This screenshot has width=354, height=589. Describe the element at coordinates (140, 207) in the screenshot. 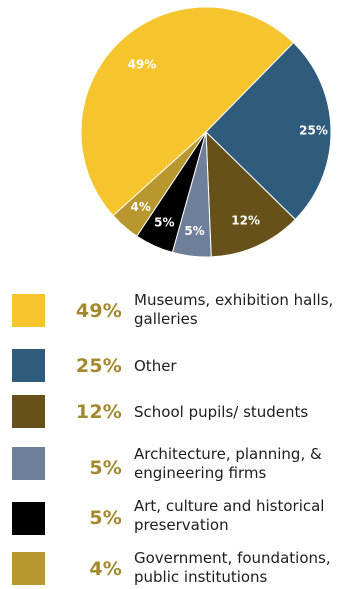

I see `slice-value-label: 4%` at that location.